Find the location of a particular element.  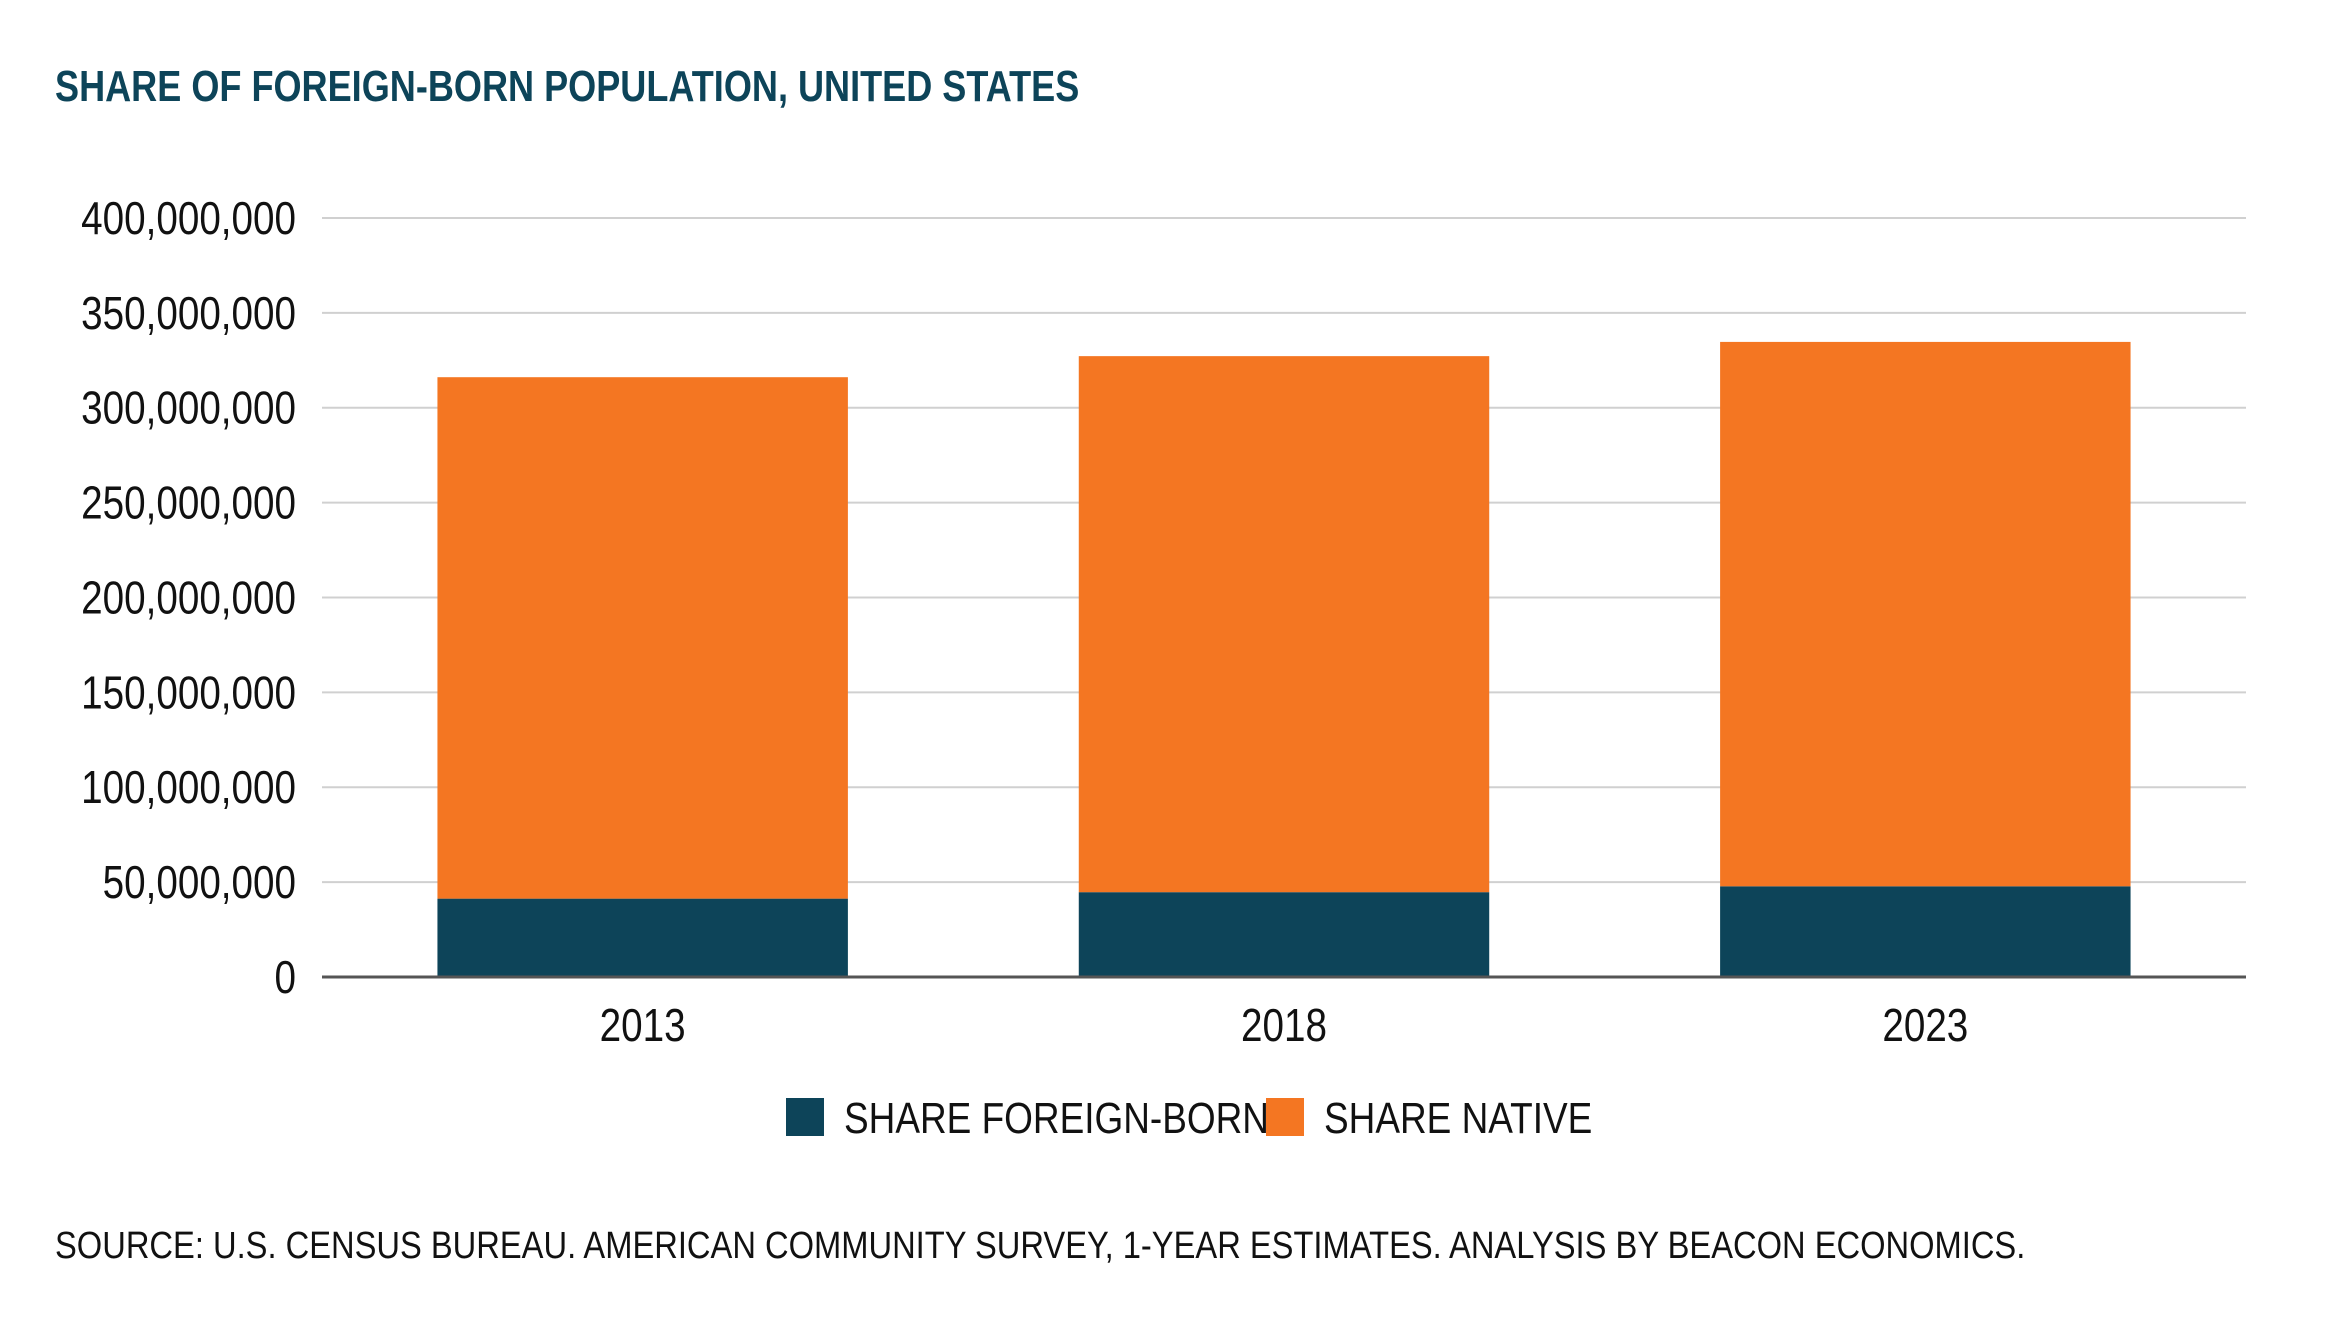

bar-2018-native is located at coordinates (1284, 624).